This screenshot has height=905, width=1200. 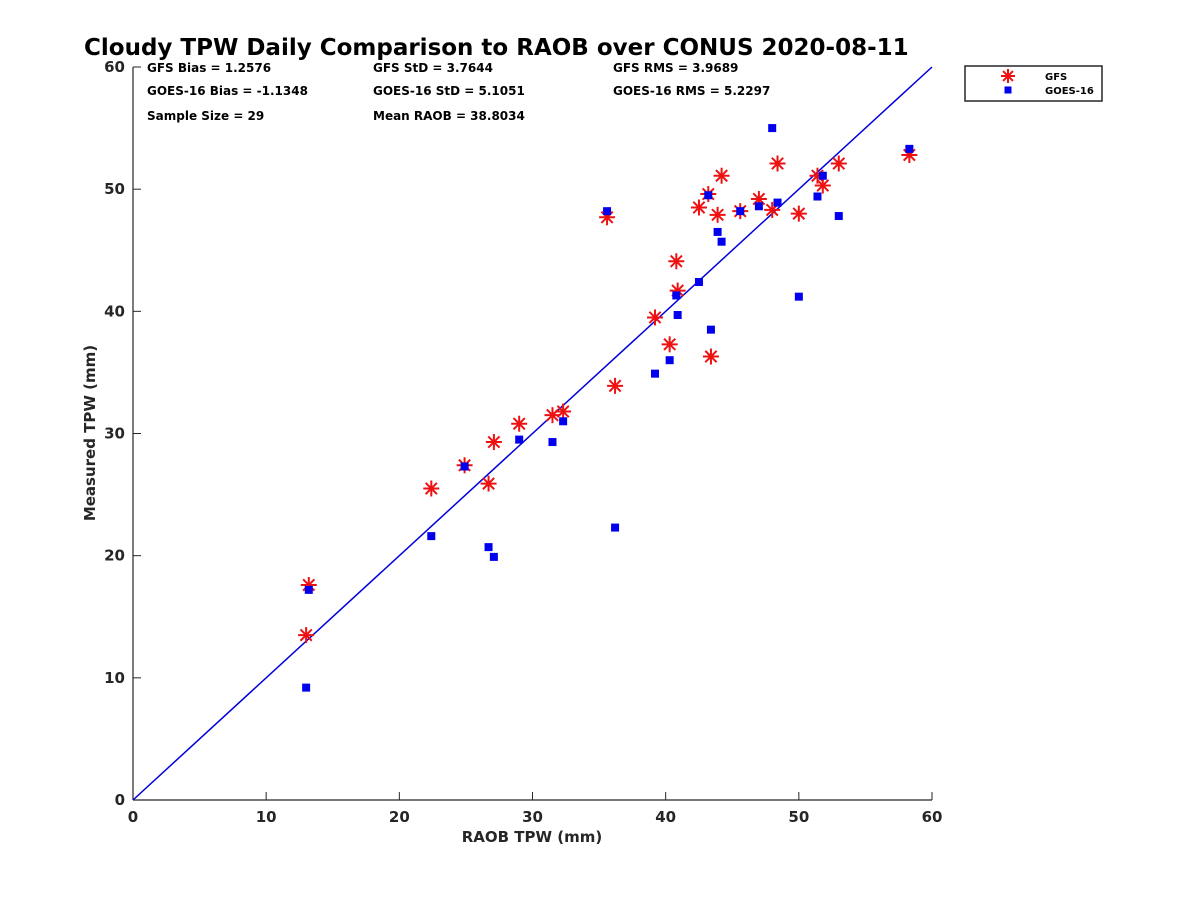 What do you see at coordinates (1008, 76) in the screenshot?
I see `legend-marker-gfs` at bounding box center [1008, 76].